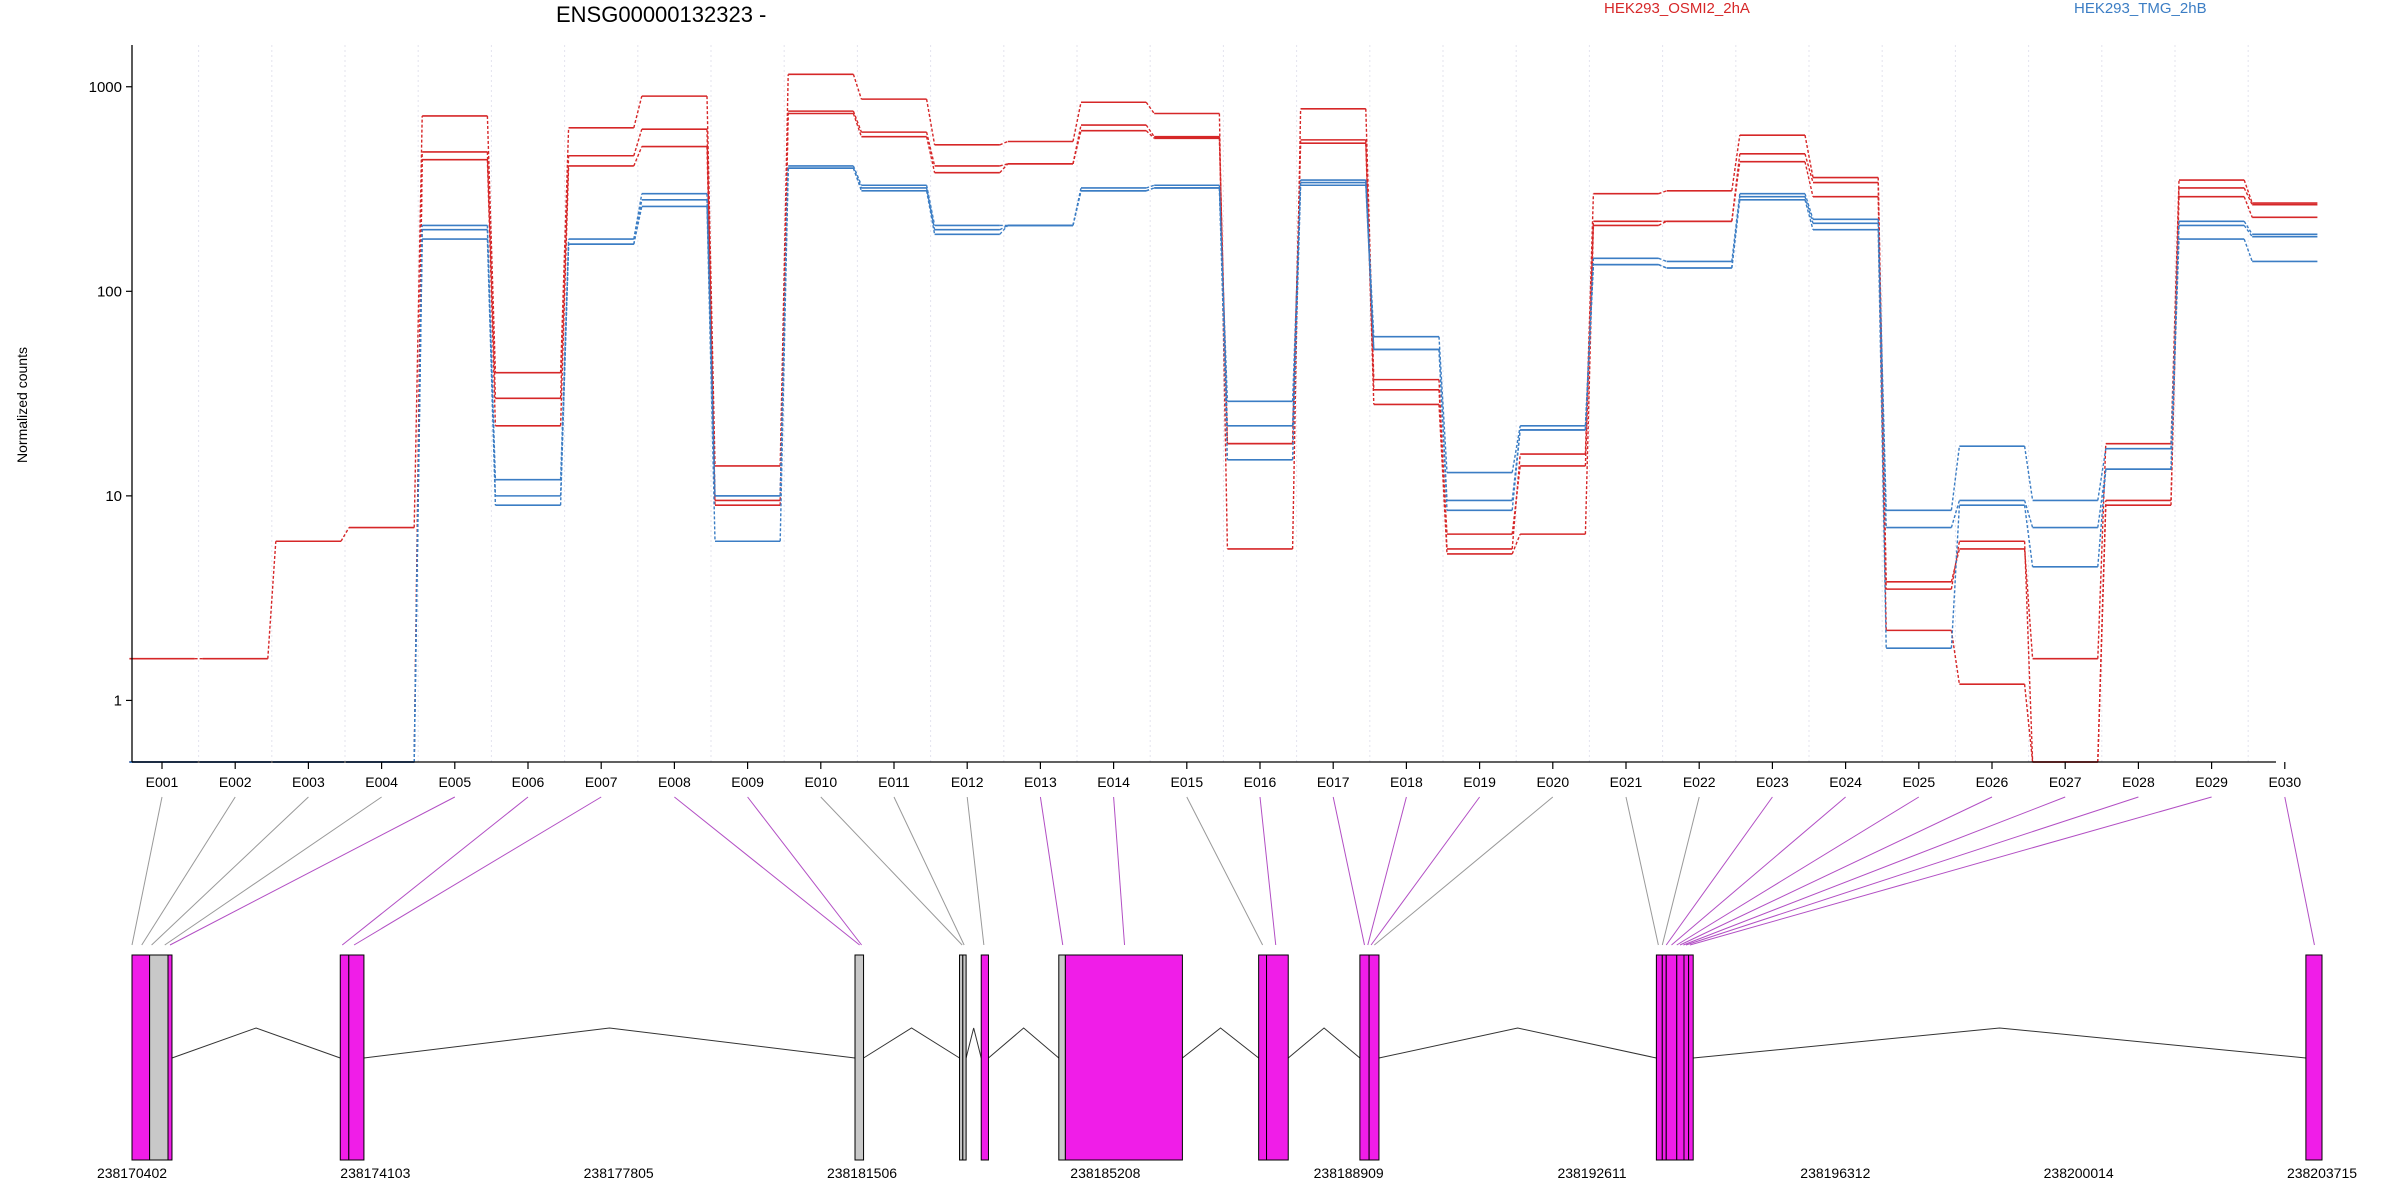 This screenshot has height=1200, width=2400. What do you see at coordinates (2140, 8) in the screenshot?
I see `legend-entry-tmg: HEK293_TMG_2hB` at bounding box center [2140, 8].